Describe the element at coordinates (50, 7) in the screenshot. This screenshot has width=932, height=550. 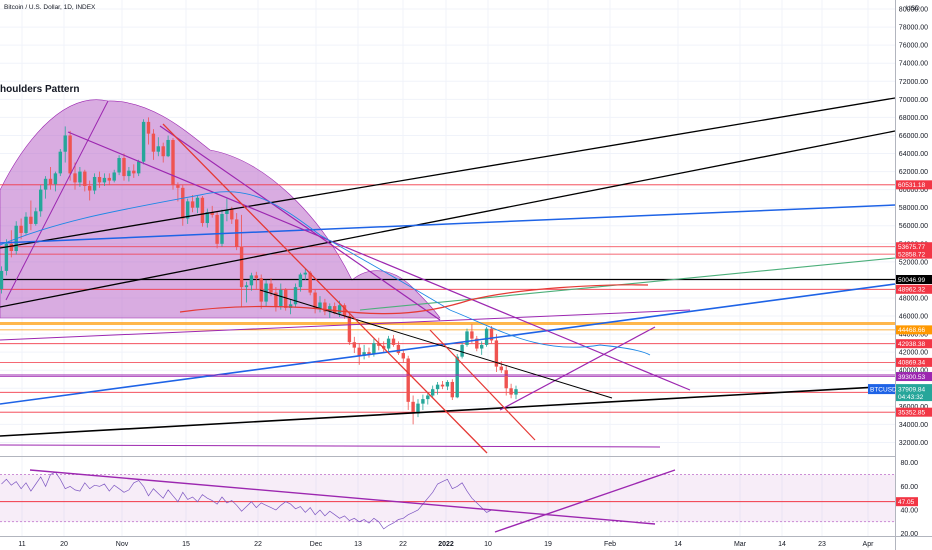
I see `symbol-title: Bitcoin / U.S. Dollar, 1D, INDEX` at that location.